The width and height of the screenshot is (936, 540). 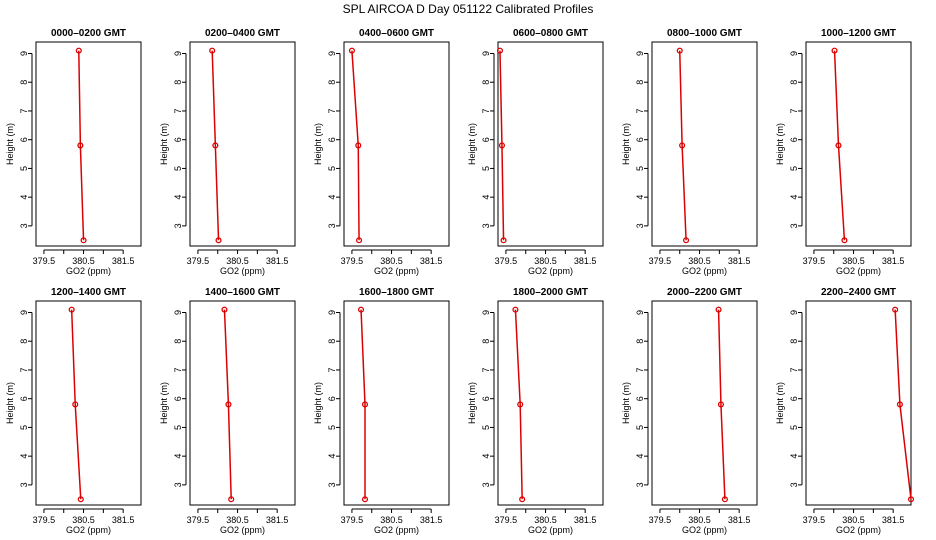 What do you see at coordinates (396, 33) in the screenshot?
I see `panel-title: 0400–0600 GMT` at bounding box center [396, 33].